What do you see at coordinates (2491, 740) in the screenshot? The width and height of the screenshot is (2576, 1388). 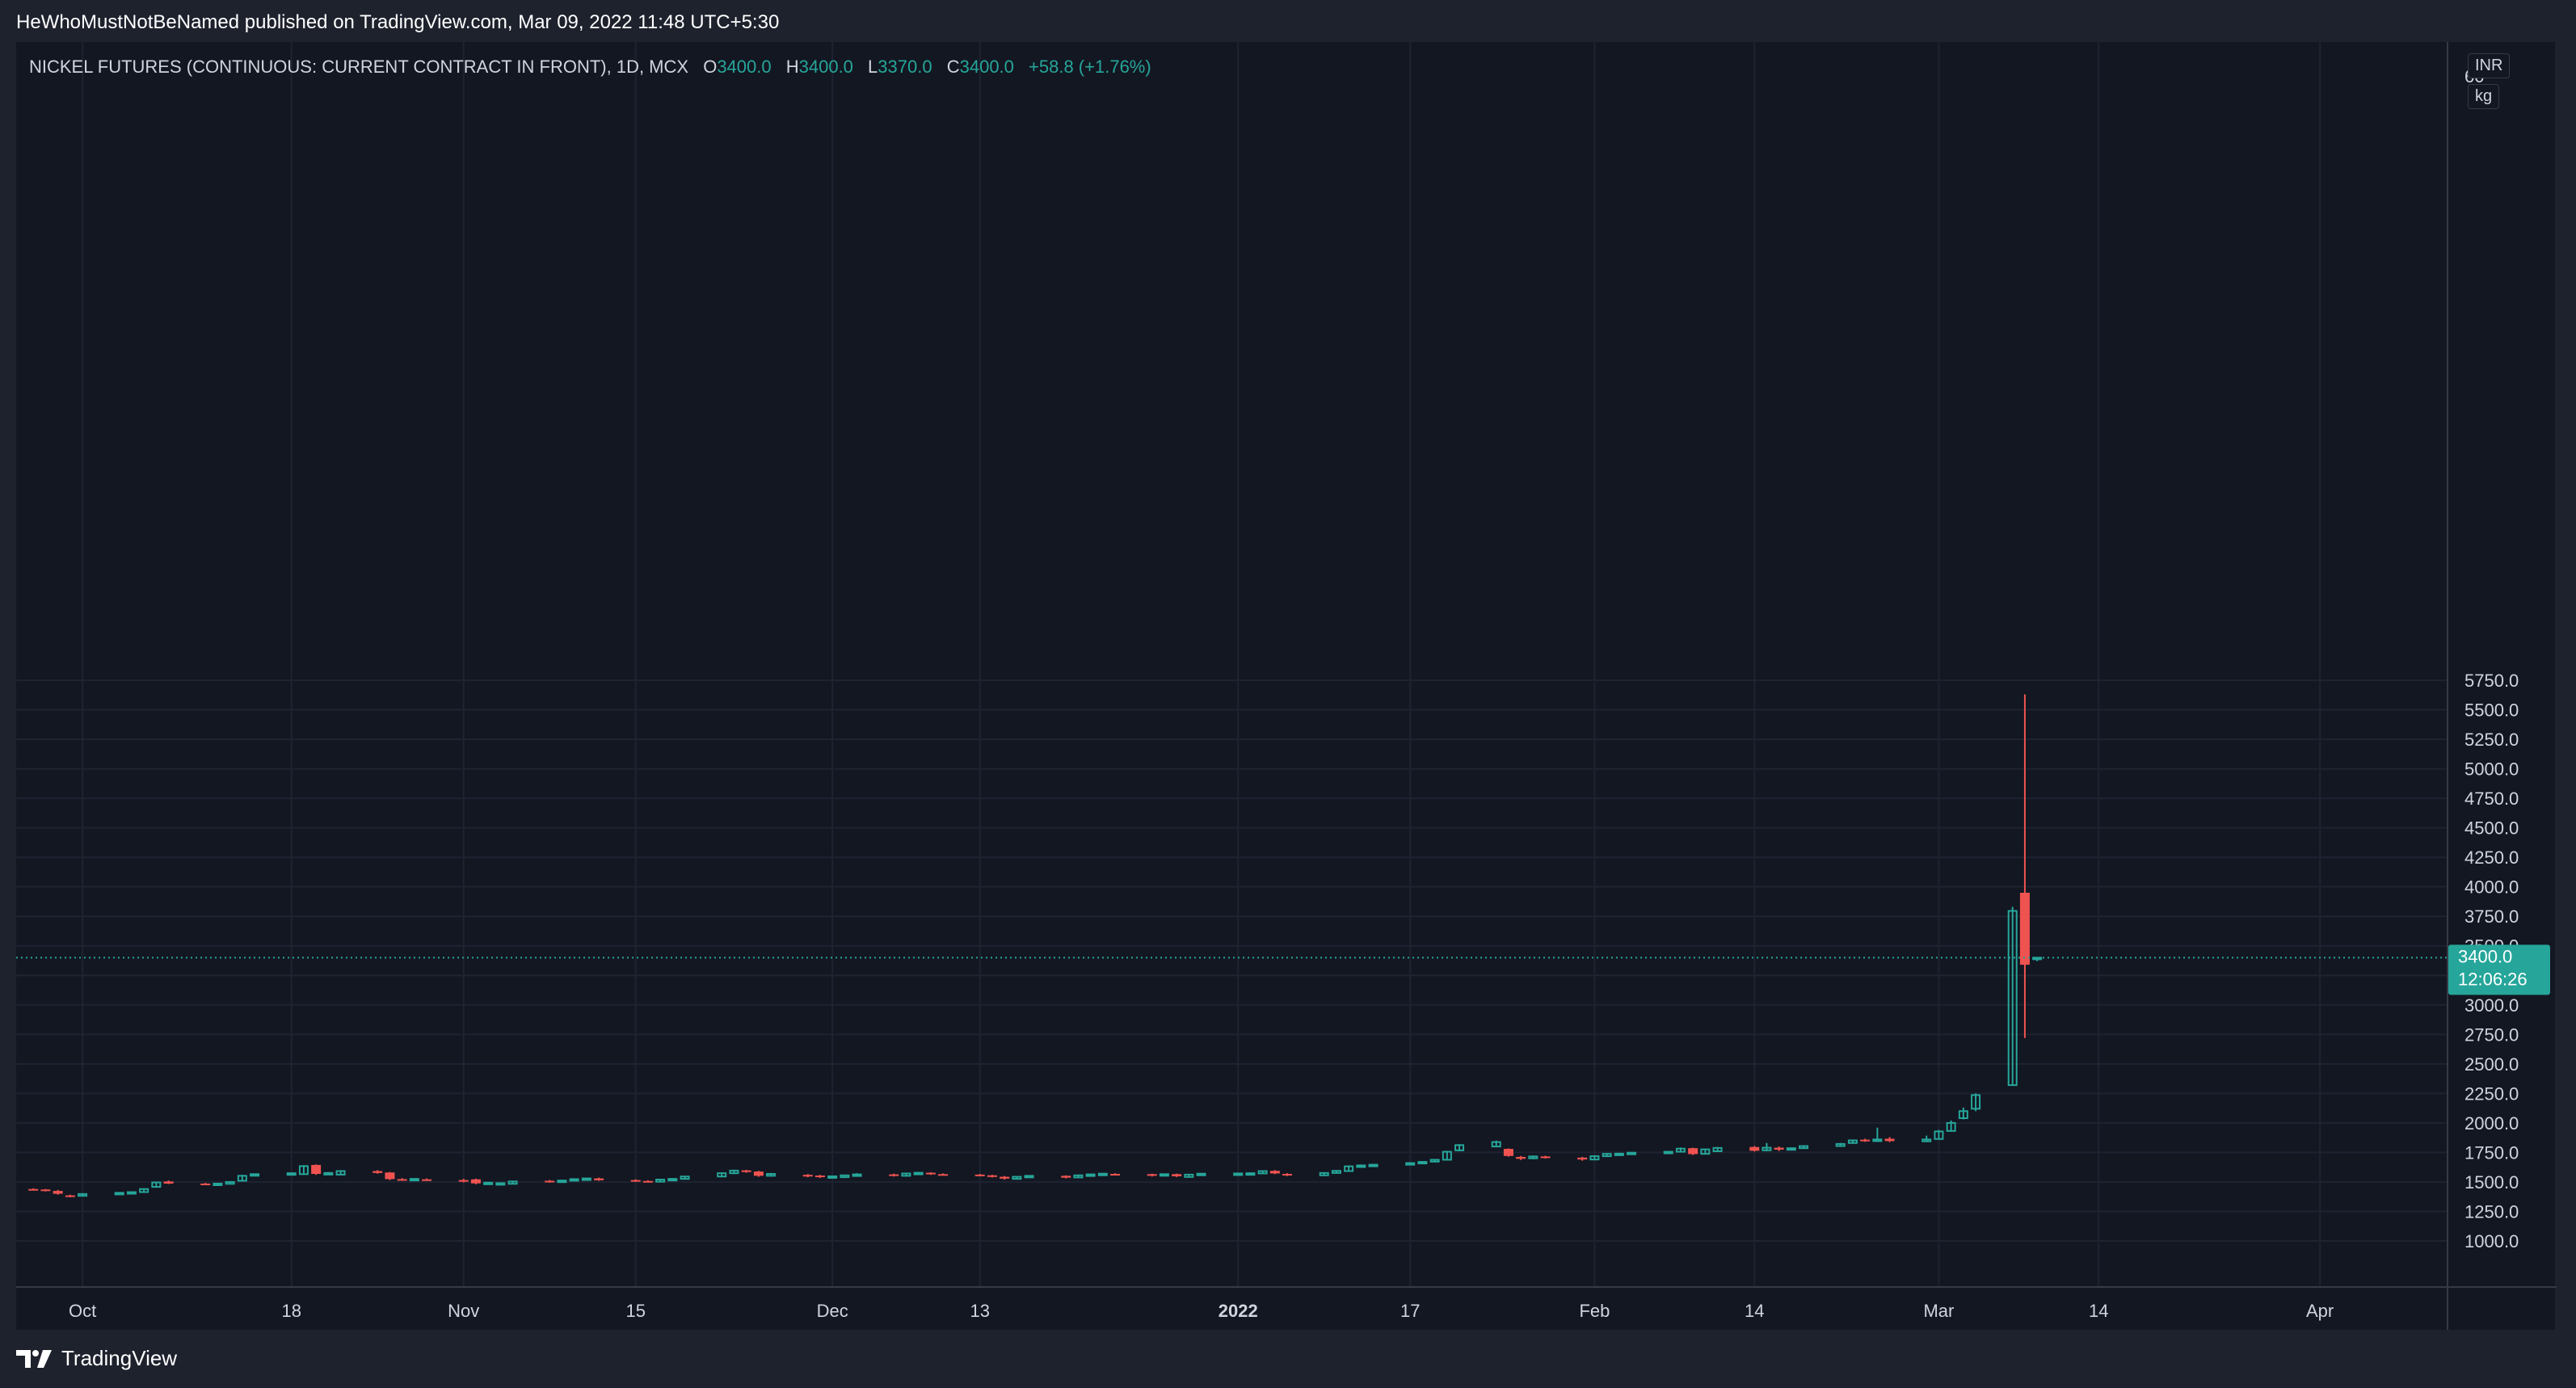 I see `price-tick-label: 5250.0` at bounding box center [2491, 740].